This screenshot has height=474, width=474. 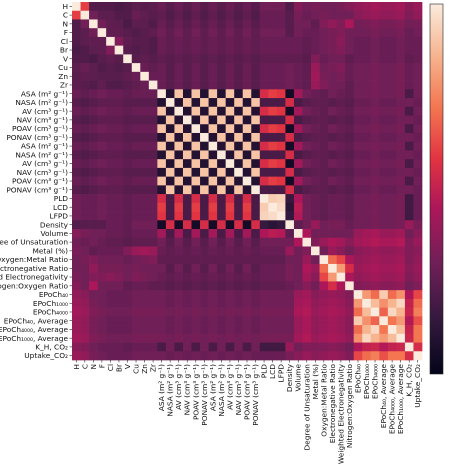 What do you see at coordinates (315, 382) in the screenshot?
I see `x-tick-label: Metal (%)` at bounding box center [315, 382].